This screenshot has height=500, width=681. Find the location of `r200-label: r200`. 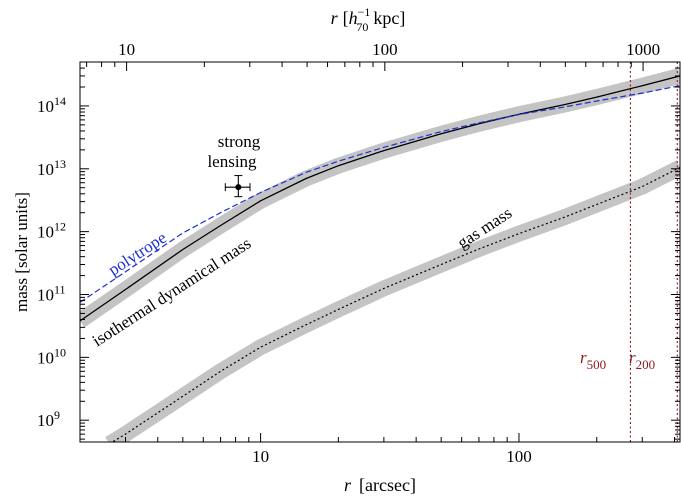

r200-label: r200 is located at coordinates (642, 360).